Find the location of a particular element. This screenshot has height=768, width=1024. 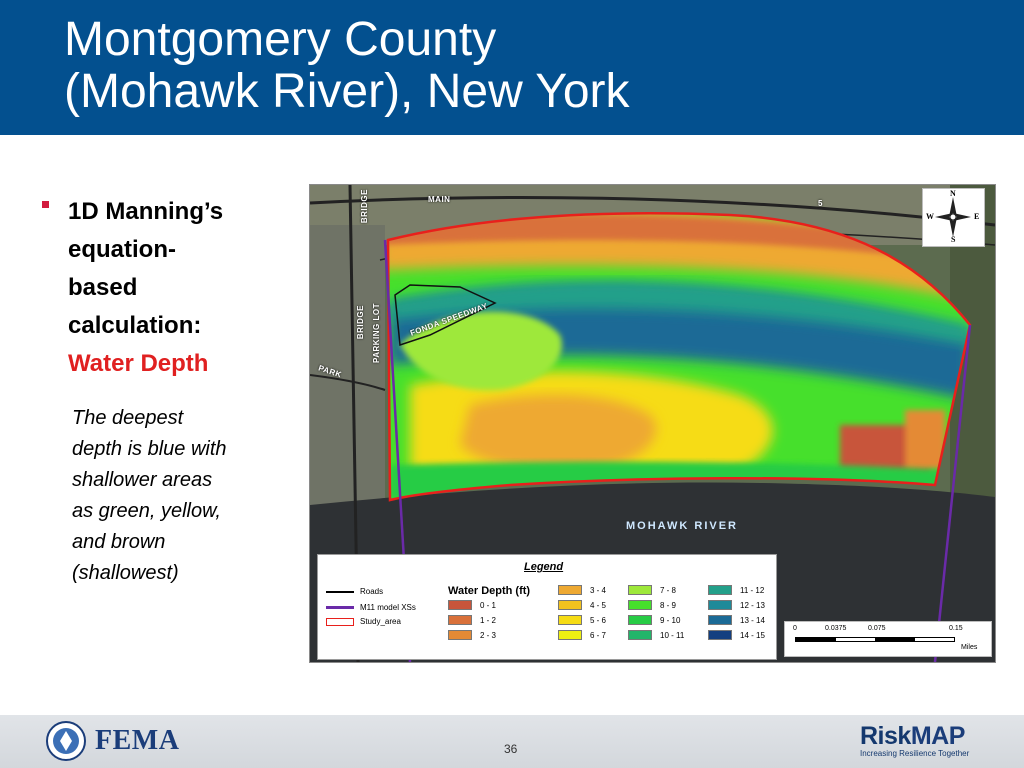

legend-class-13-14: 13 - 14 is located at coordinates (736, 620).